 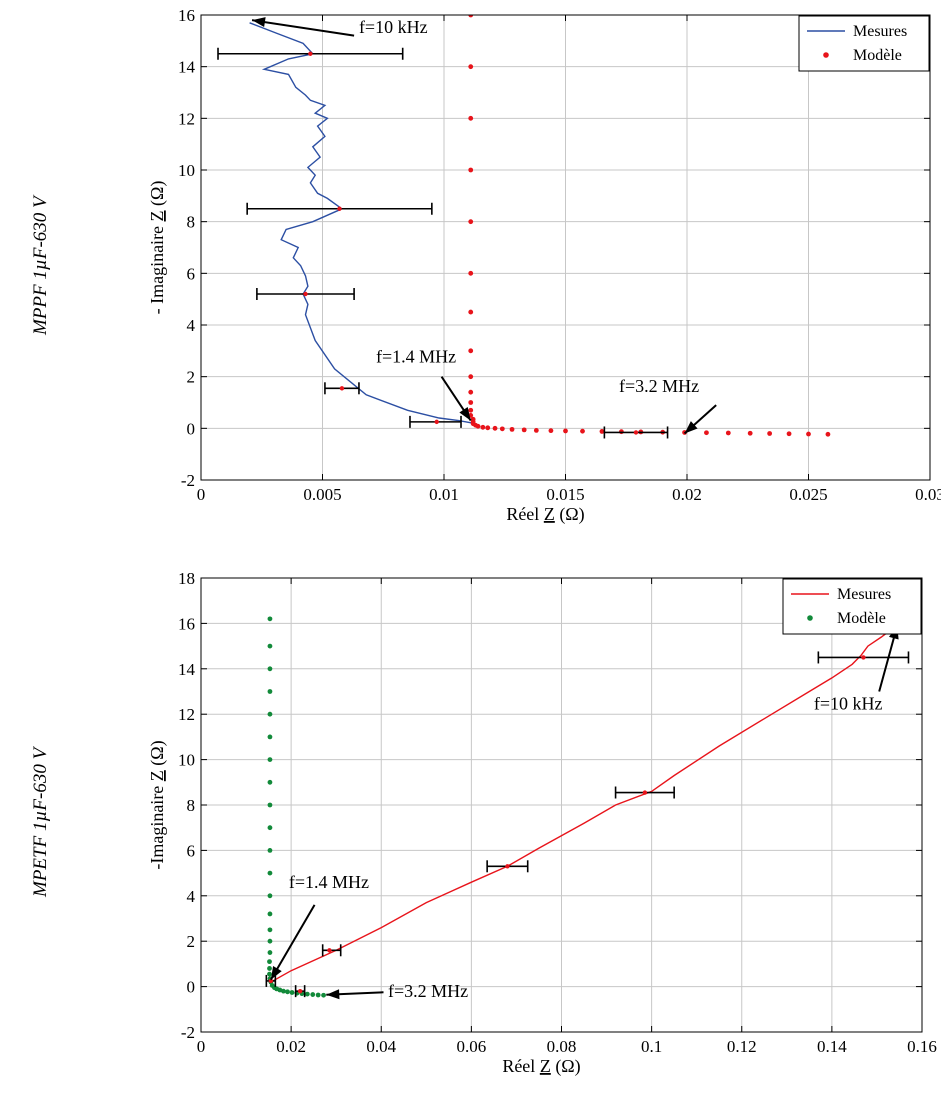 What do you see at coordinates (191, 850) in the screenshot?
I see `y-tick-label: 6` at bounding box center [191, 850].